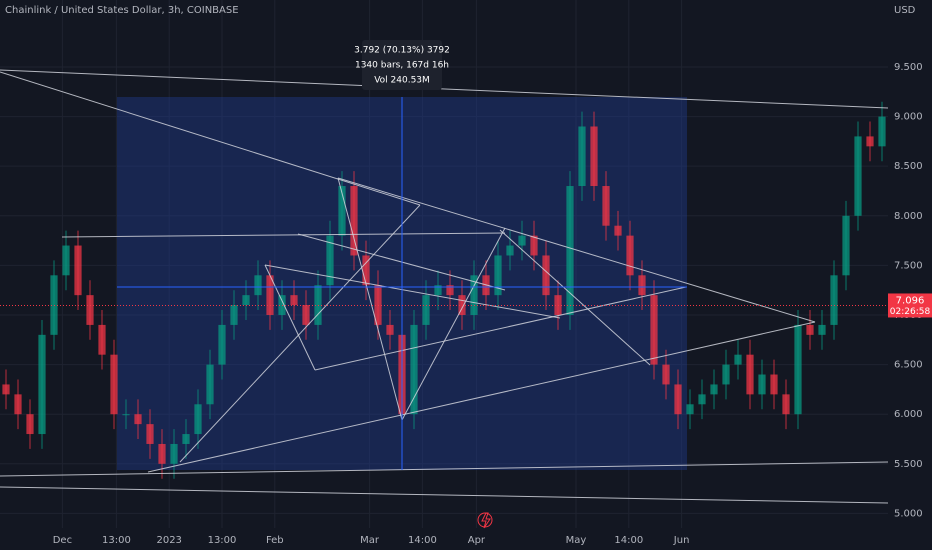 This screenshot has width=932, height=550. What do you see at coordinates (370, 540) in the screenshot?
I see `x-tick-label: Mar` at bounding box center [370, 540].